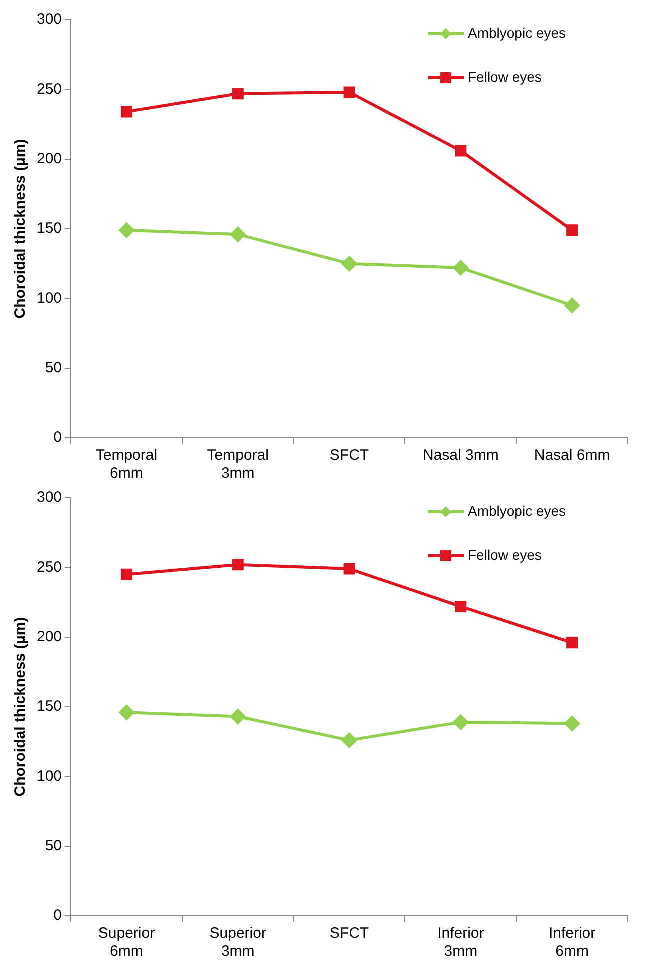 The width and height of the screenshot is (656, 974). I want to click on x-tick-label: Inferior 6mm, so click(572, 942).